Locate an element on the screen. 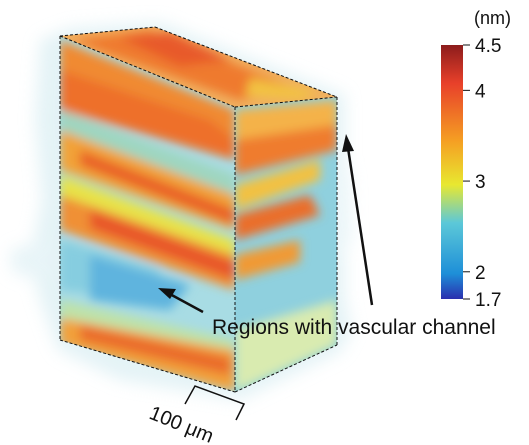 Image resolution: width=529 pixels, height=445 pixels. colorbar-tick-label: 4 is located at coordinates (480, 91).